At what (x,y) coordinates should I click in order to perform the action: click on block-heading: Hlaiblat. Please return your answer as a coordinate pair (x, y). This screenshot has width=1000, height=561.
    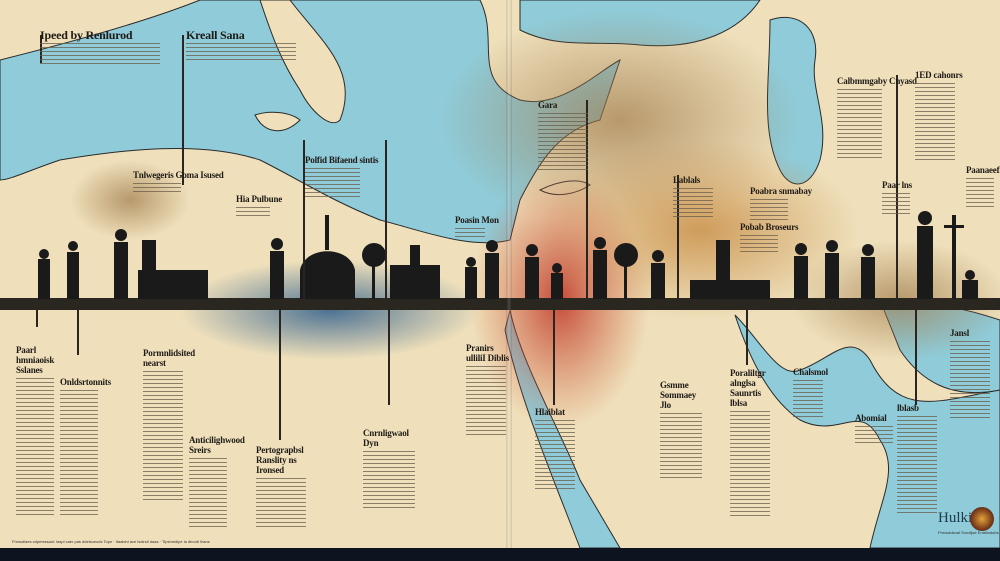
    Looking at the image, I should click on (550, 412).